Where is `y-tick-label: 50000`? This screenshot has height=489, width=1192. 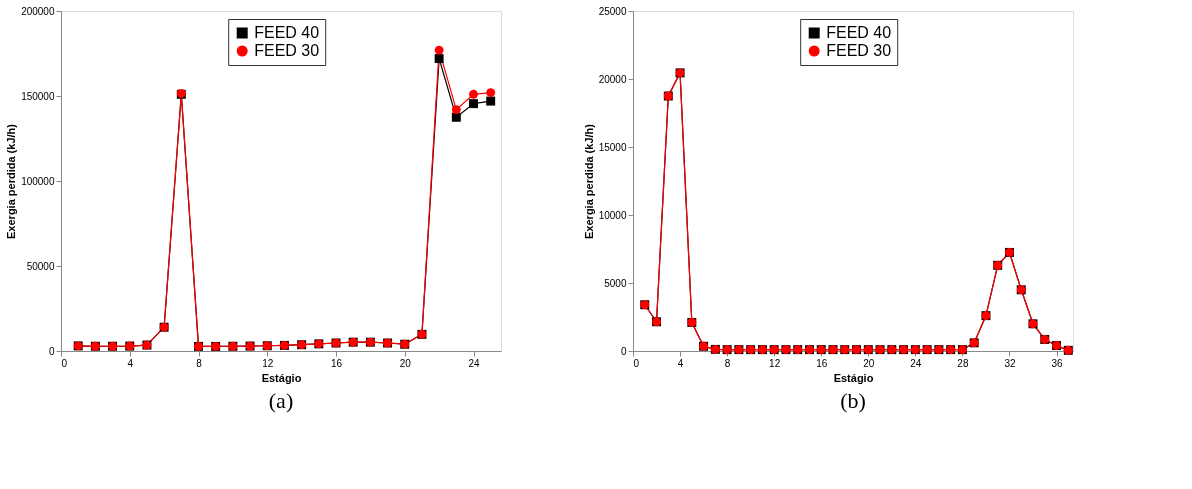 y-tick-label: 50000 is located at coordinates (40, 266).